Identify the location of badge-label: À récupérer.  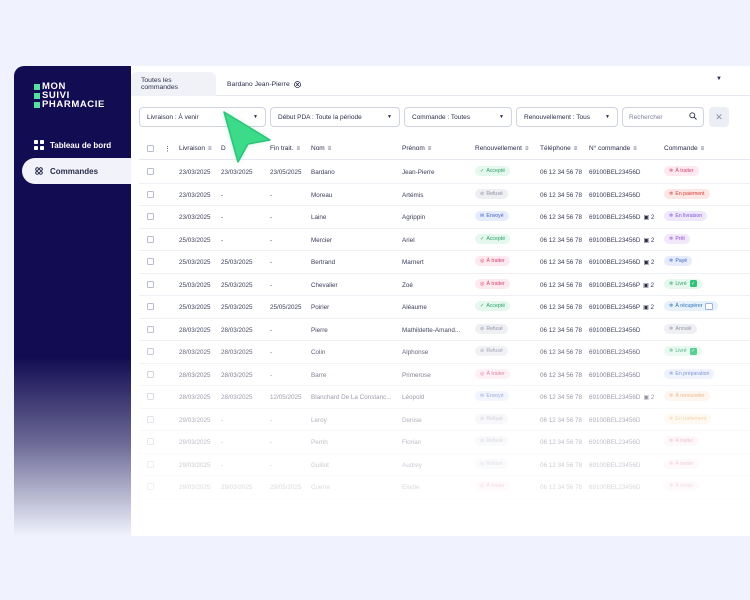
(689, 306).